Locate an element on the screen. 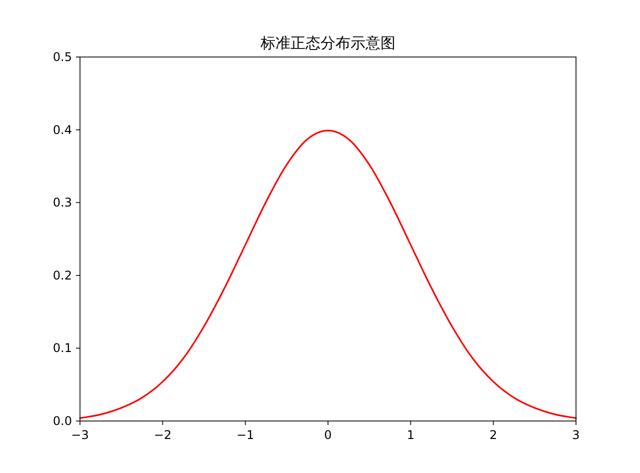 The image size is (640, 473). y-tick-label: 0.4 is located at coordinates (62, 129).